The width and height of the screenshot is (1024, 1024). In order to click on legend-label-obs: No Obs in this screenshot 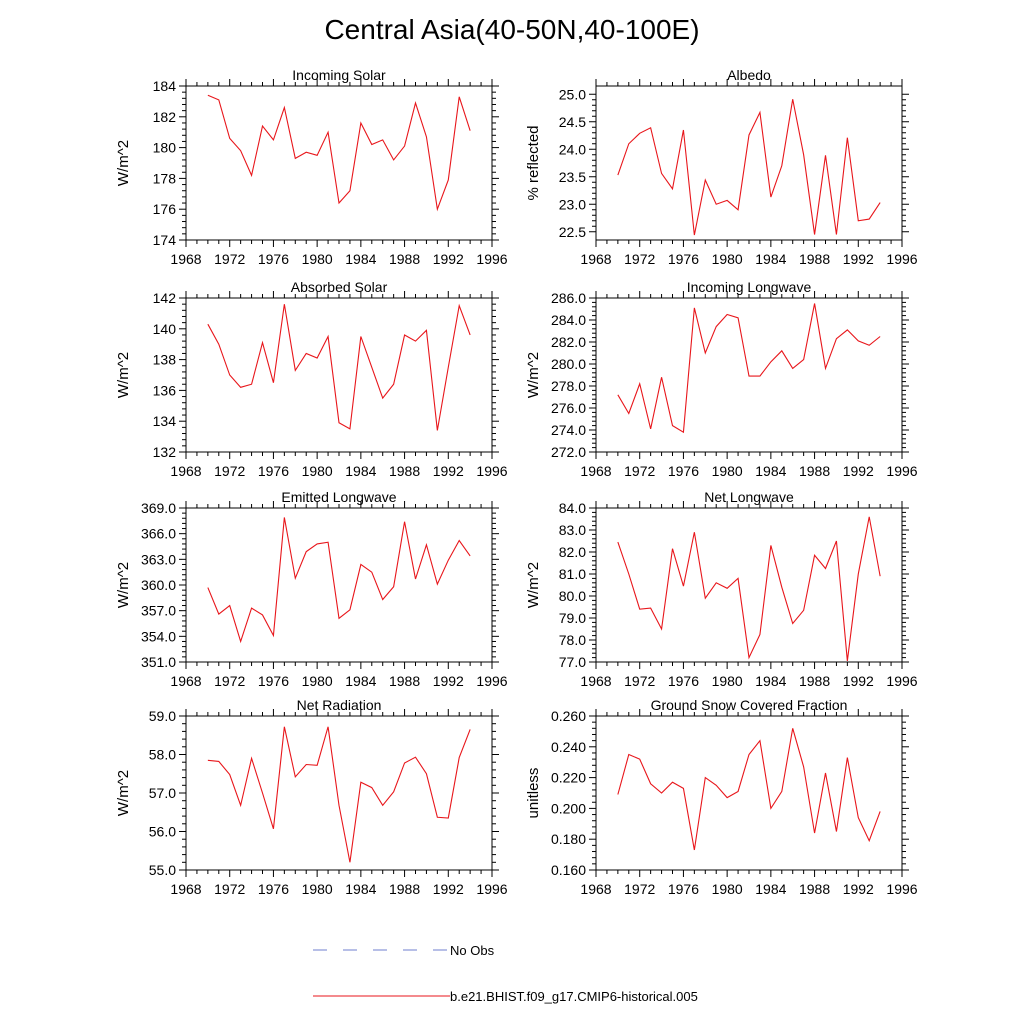, I will do `click(472, 950)`.